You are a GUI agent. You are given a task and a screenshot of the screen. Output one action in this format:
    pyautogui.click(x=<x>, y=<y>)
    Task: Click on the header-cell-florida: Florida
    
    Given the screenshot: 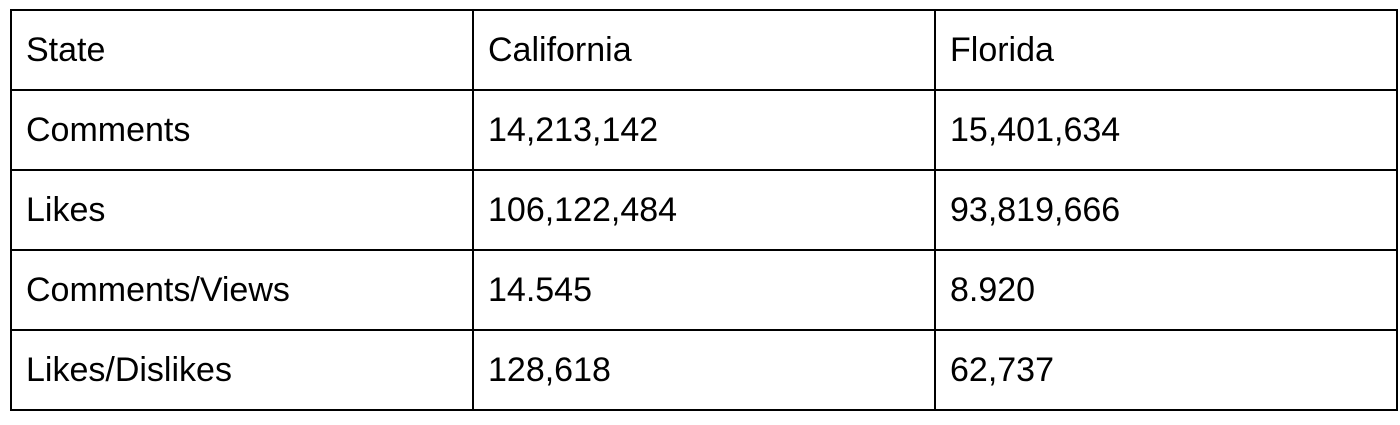 What is the action you would take?
    pyautogui.click(x=1166, y=50)
    